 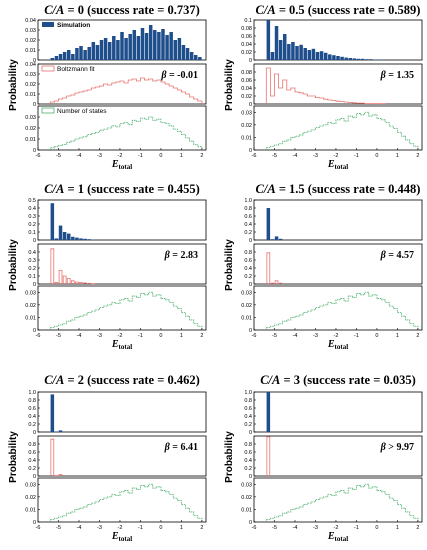 I want to click on x-tick-label: 1, so click(x=397, y=528).